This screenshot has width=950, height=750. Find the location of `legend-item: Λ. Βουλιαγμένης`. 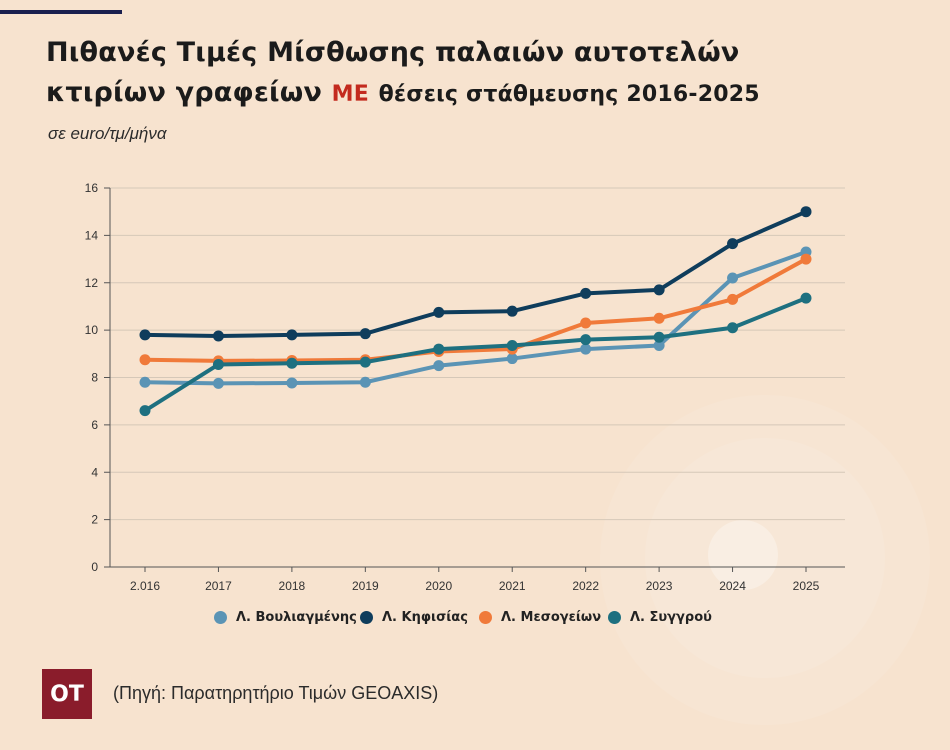

legend-item: Λ. Βουλιαγμένης is located at coordinates (285, 617).